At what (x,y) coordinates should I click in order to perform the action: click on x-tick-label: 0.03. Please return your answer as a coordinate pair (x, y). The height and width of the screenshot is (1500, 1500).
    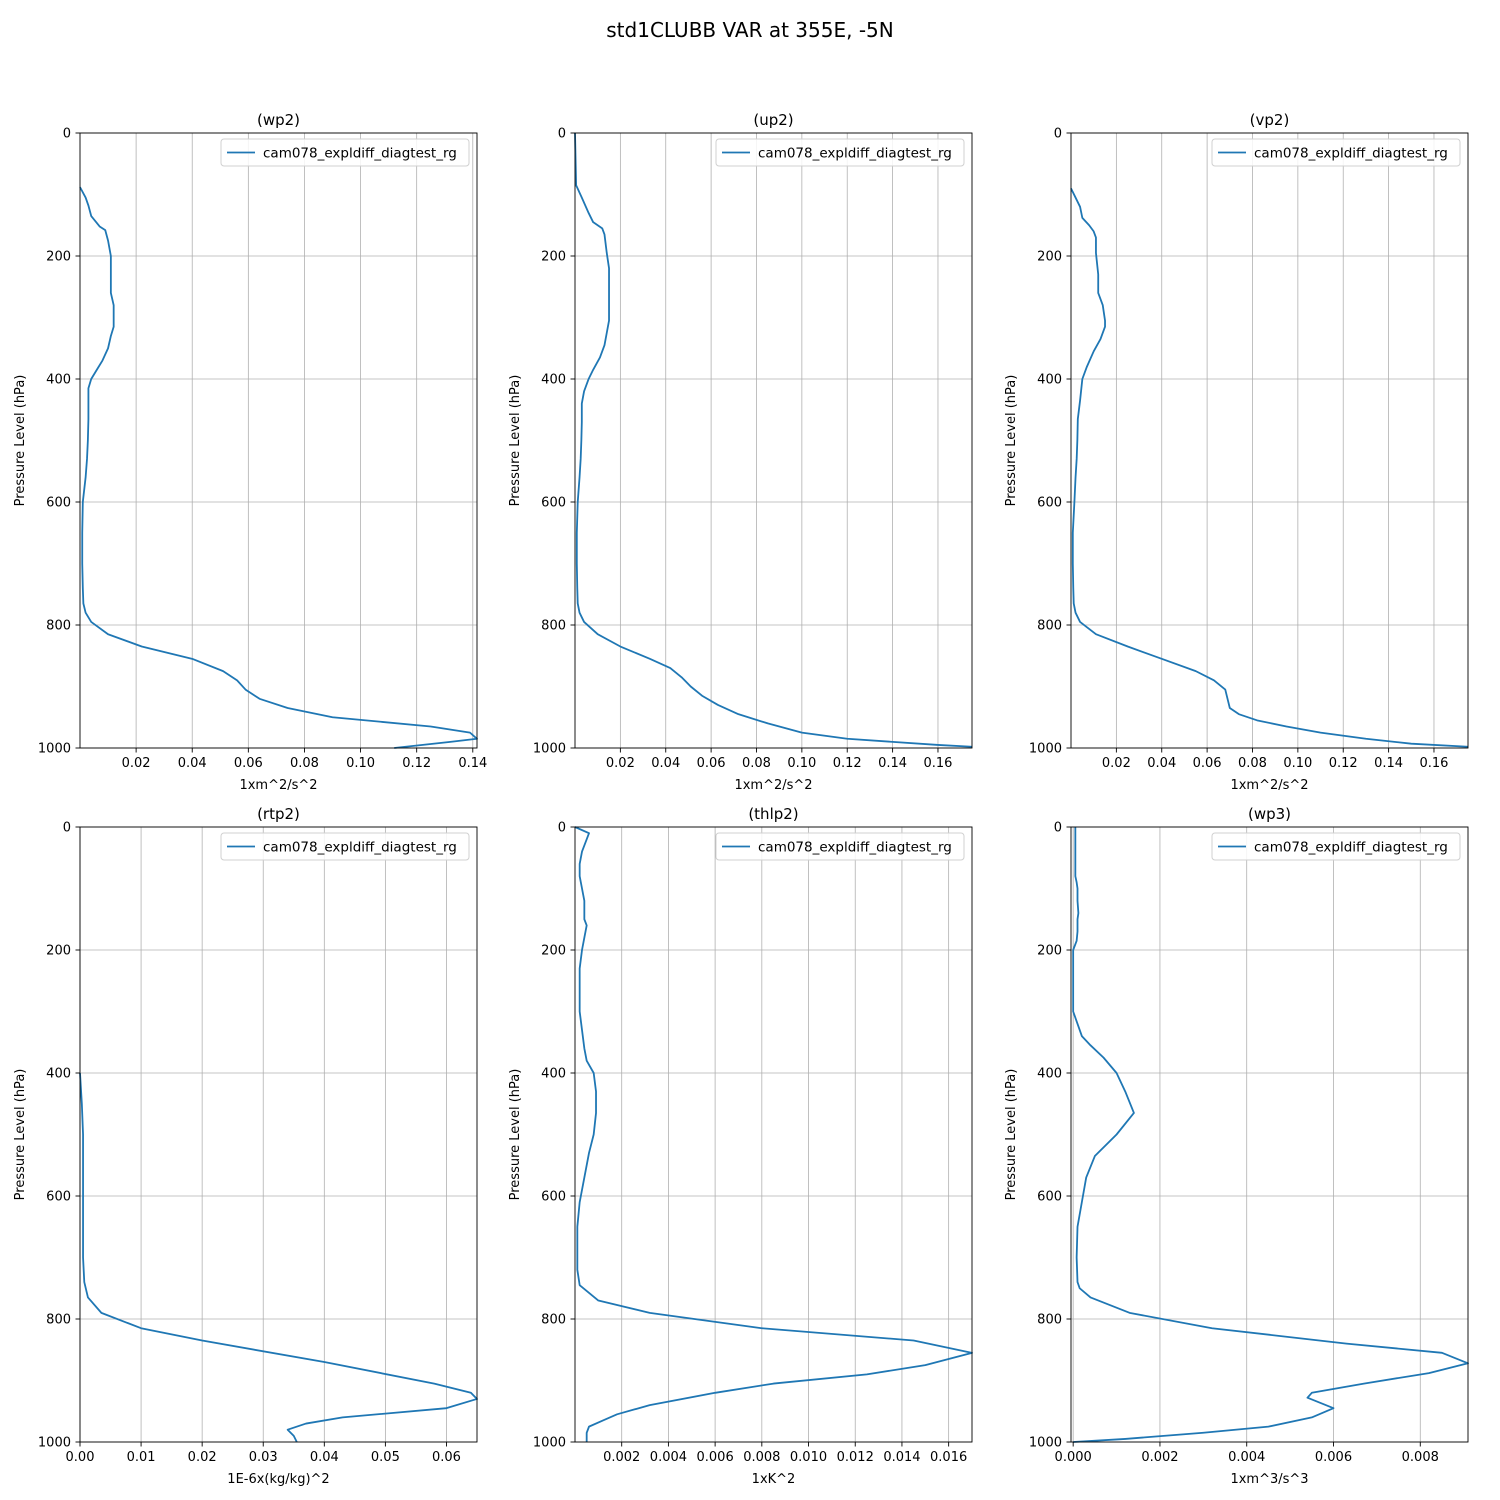
    Looking at the image, I should click on (263, 1457).